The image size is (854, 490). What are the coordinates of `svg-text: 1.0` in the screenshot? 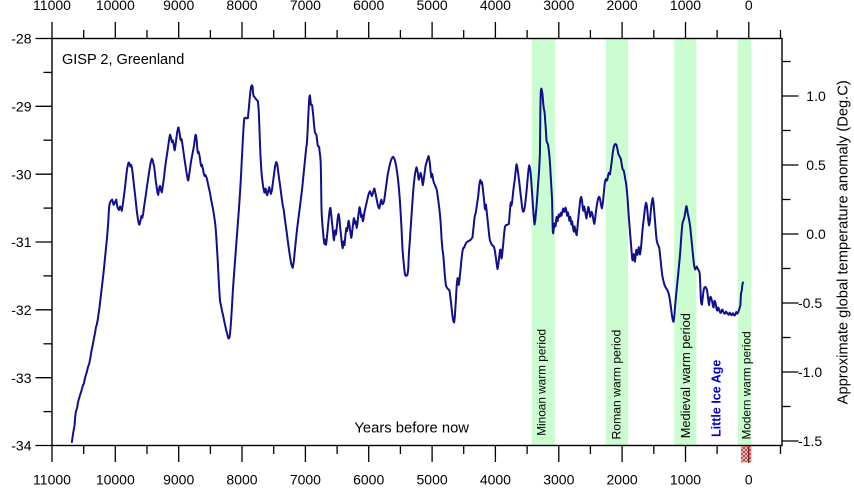 It's located at (816, 96).